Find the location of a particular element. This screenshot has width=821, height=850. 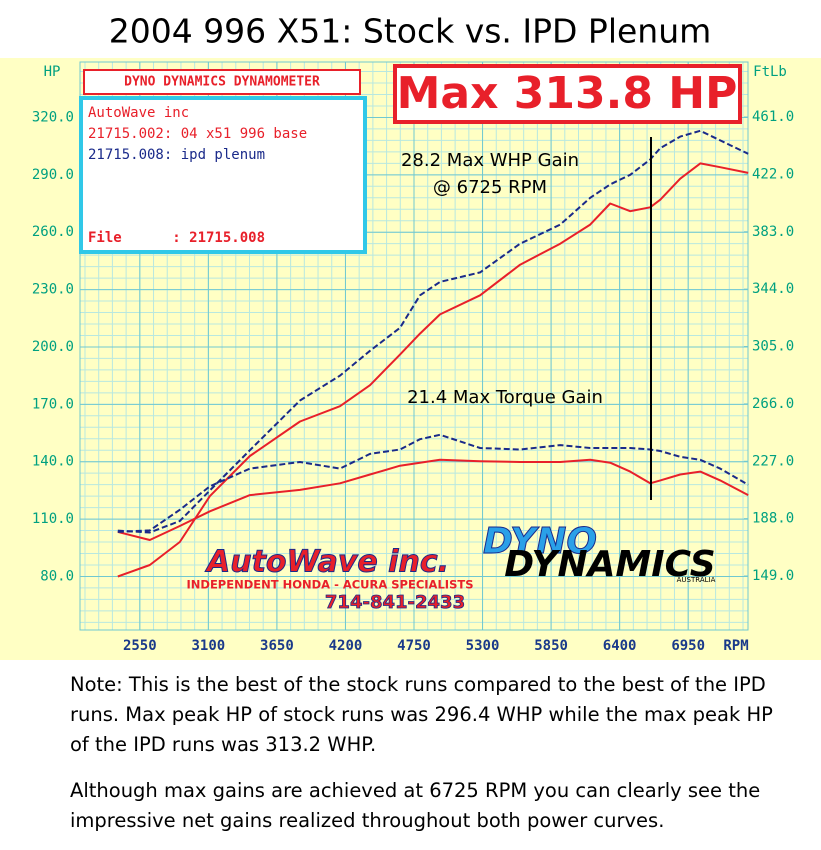

logo-text: AUSTRALIA is located at coordinates (696, 580).